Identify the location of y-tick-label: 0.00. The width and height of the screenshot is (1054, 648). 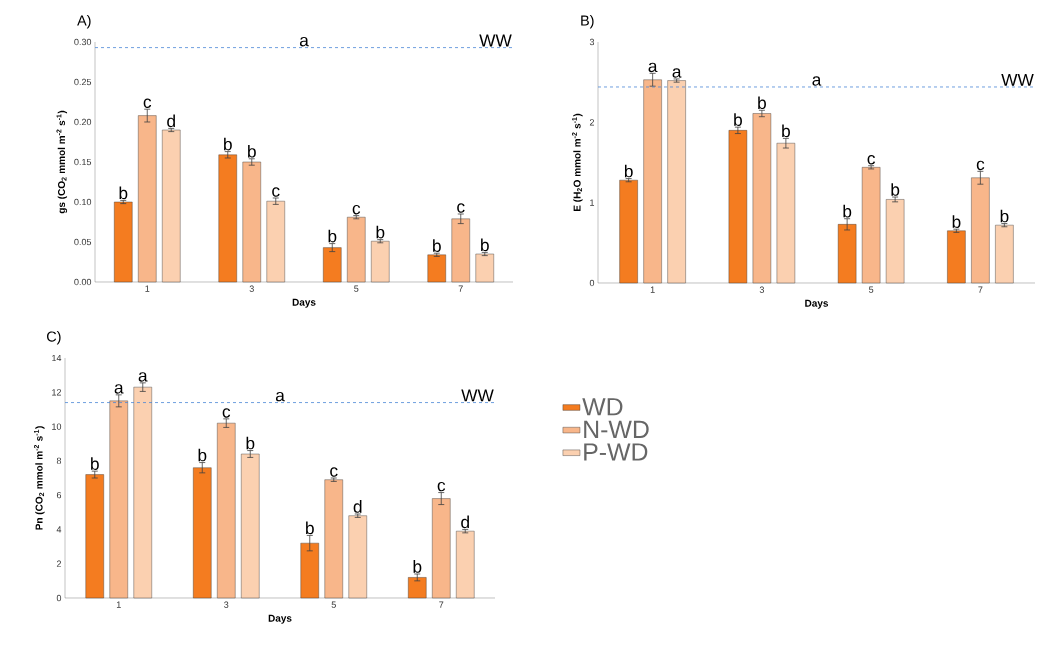
(83, 282).